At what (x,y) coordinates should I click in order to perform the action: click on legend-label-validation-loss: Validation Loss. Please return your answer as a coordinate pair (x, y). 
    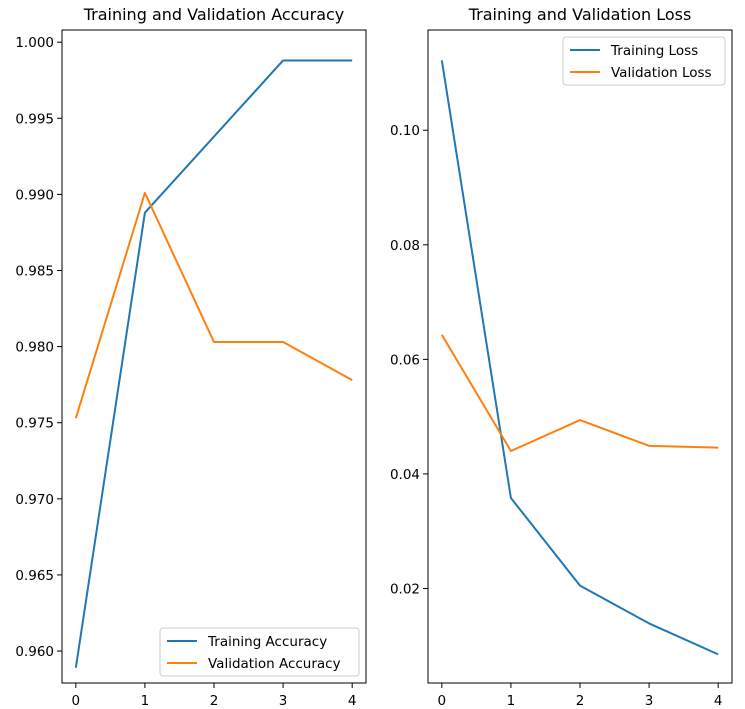
    Looking at the image, I should click on (661, 73).